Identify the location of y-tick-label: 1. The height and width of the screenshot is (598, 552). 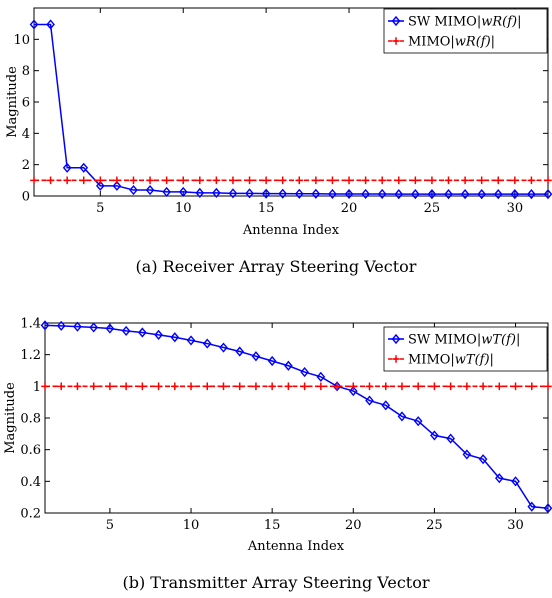
(37, 387).